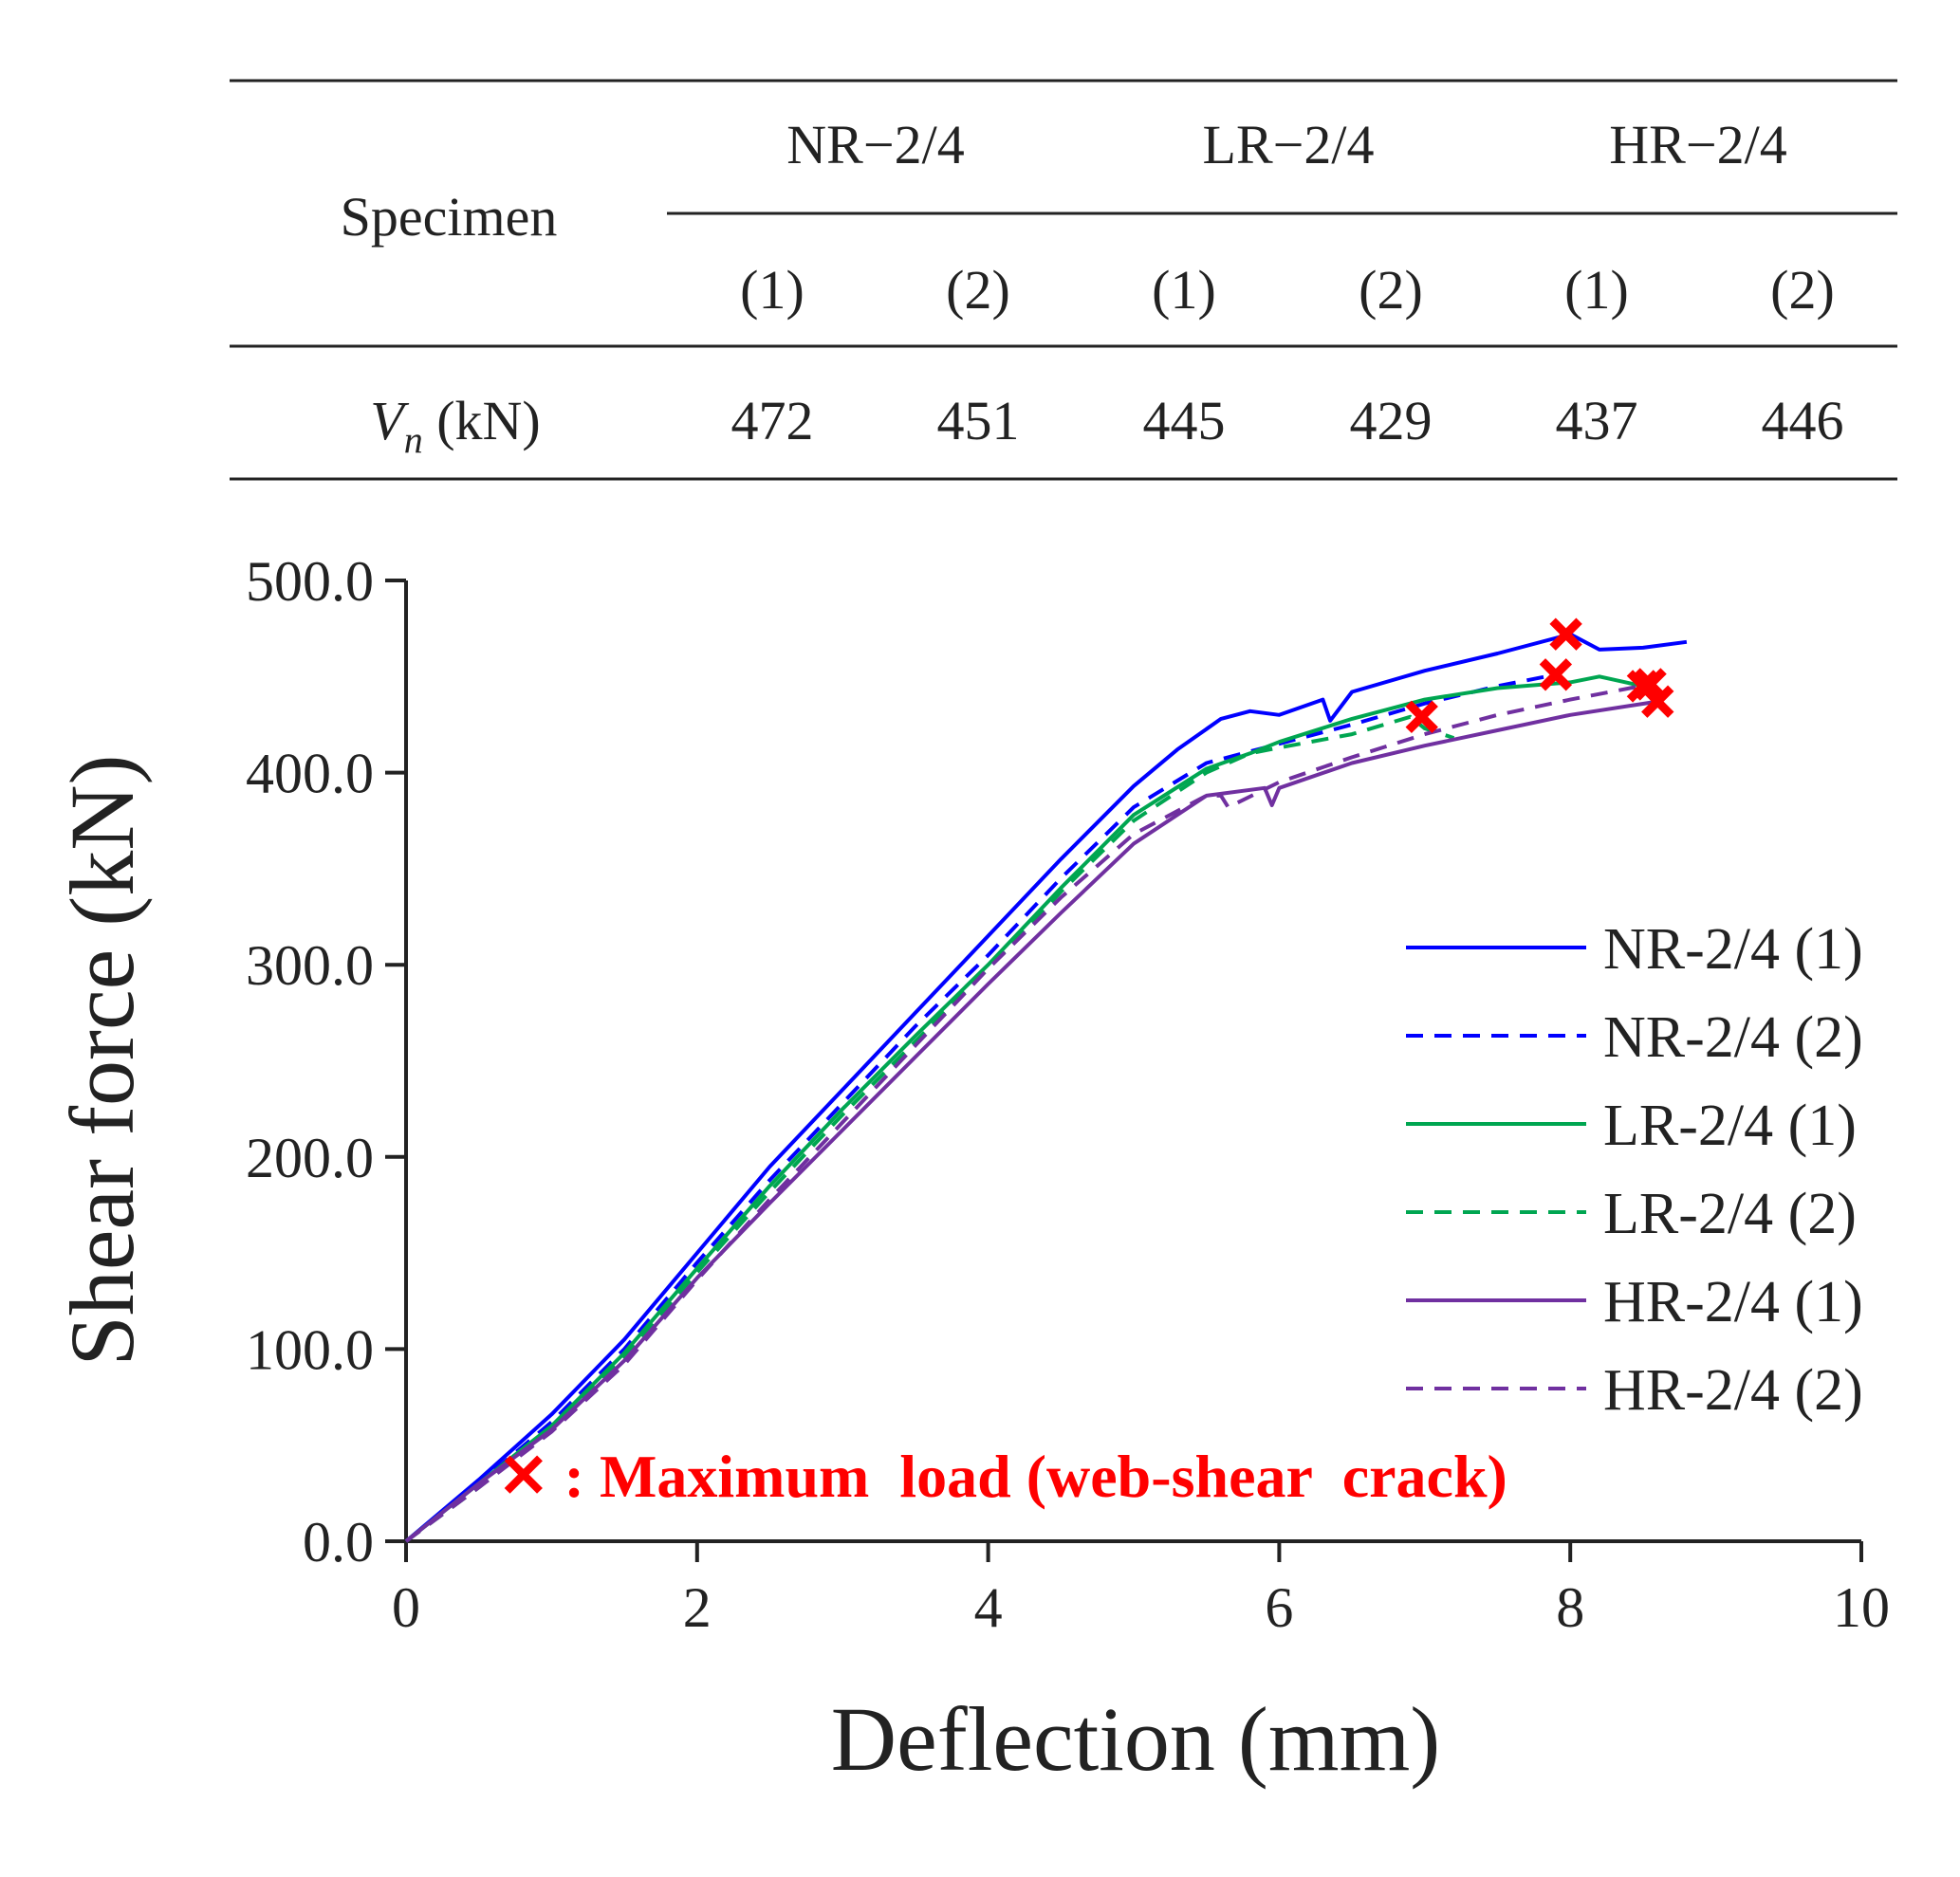 The image size is (1960, 1877). I want to click on y-tick-label: 400.0, so click(310, 774).